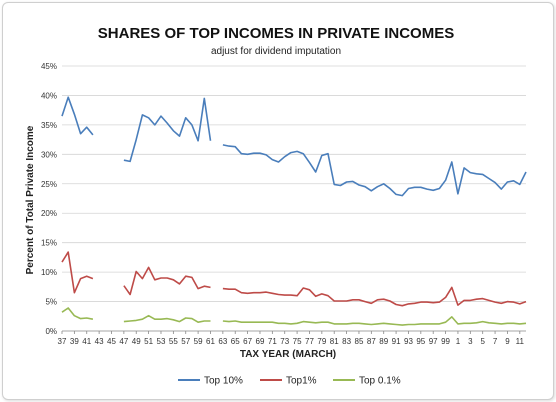 The width and height of the screenshot is (556, 402). Describe the element at coordinates (222, 341) in the screenshot. I see `x-tick-label: 63` at that location.